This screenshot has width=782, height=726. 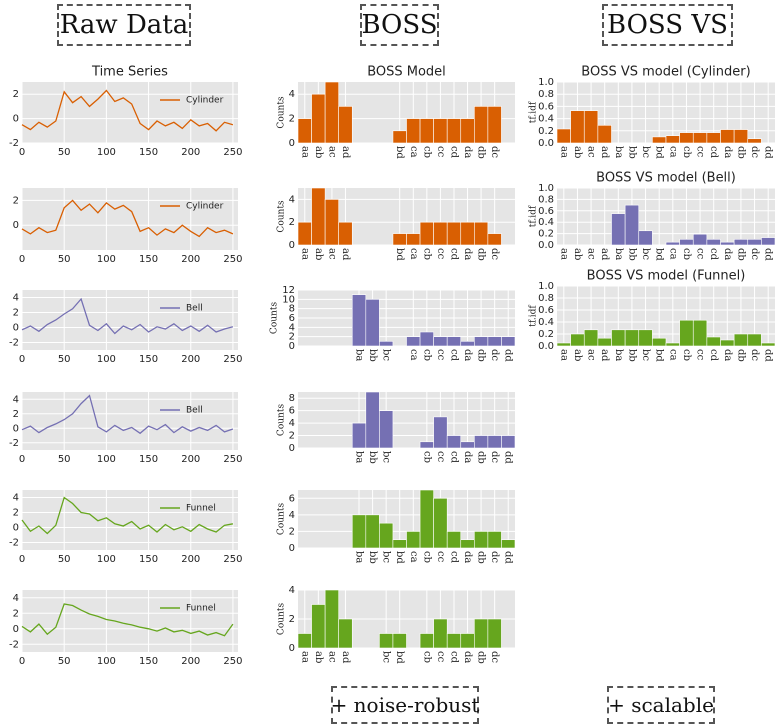 What do you see at coordinates (190, 661) in the screenshot?
I see `x-tick-label: 200` at bounding box center [190, 661].